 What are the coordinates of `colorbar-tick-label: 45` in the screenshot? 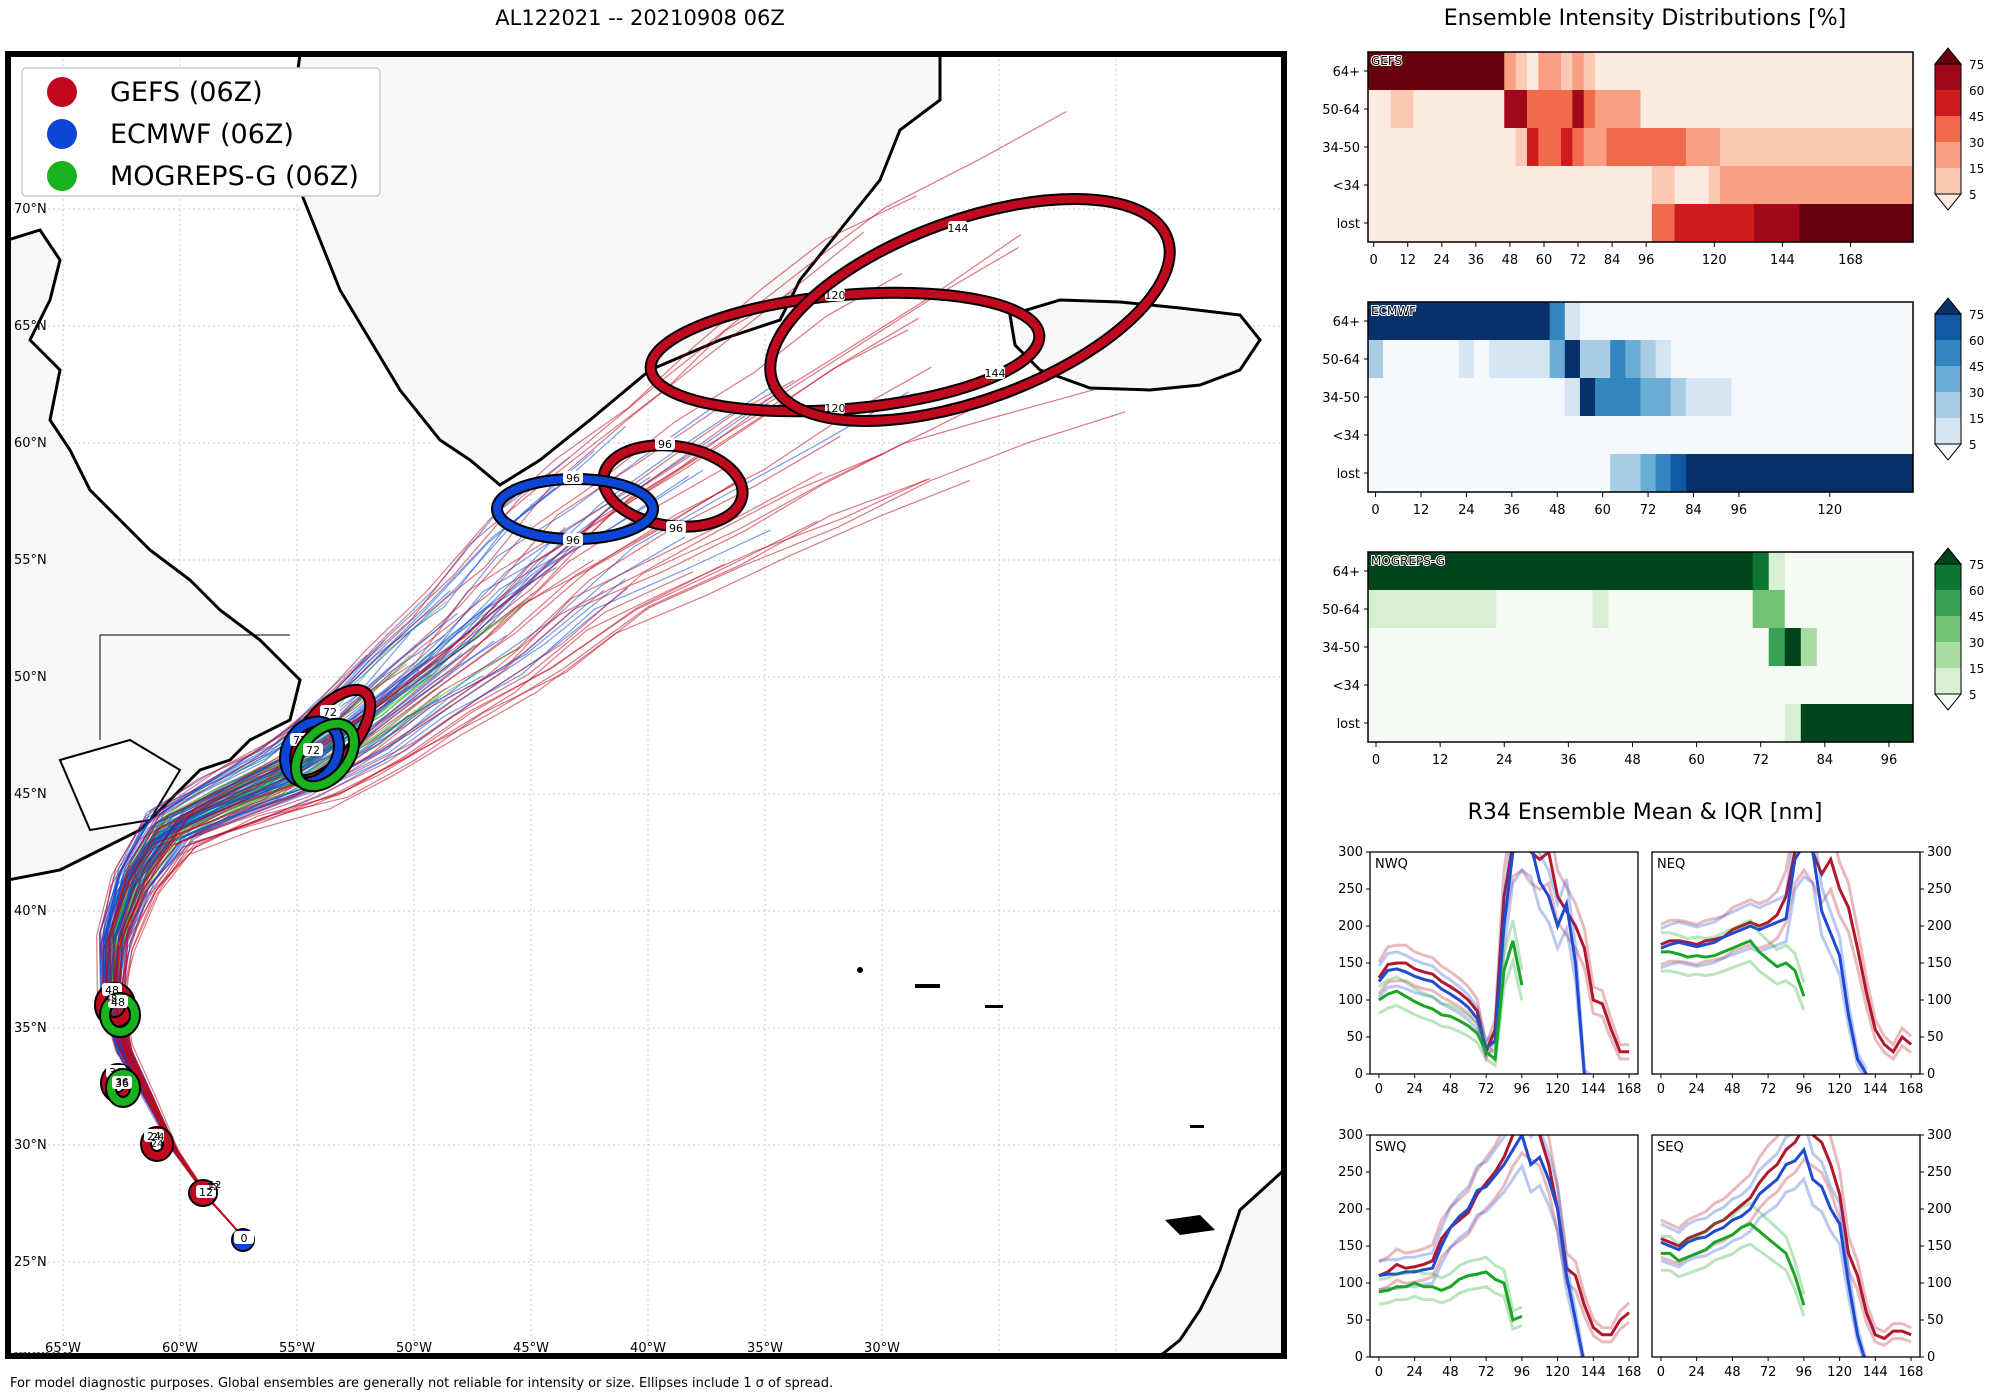 It's located at (1976, 617).